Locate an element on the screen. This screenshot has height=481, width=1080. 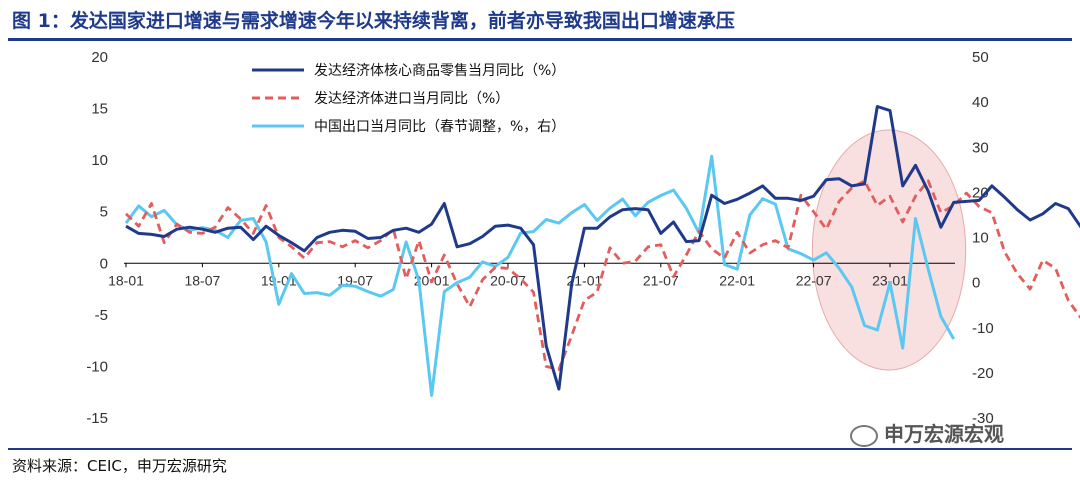
x-tick-label: 18-01 is located at coordinates (126, 280).